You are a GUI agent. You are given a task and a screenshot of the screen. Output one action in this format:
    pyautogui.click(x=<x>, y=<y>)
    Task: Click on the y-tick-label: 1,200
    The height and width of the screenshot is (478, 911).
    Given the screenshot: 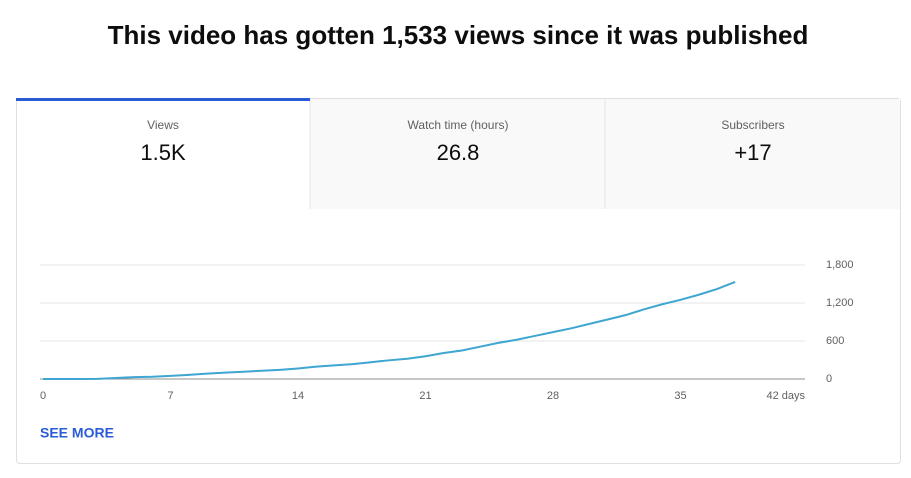 What is the action you would take?
    pyautogui.click(x=840, y=303)
    